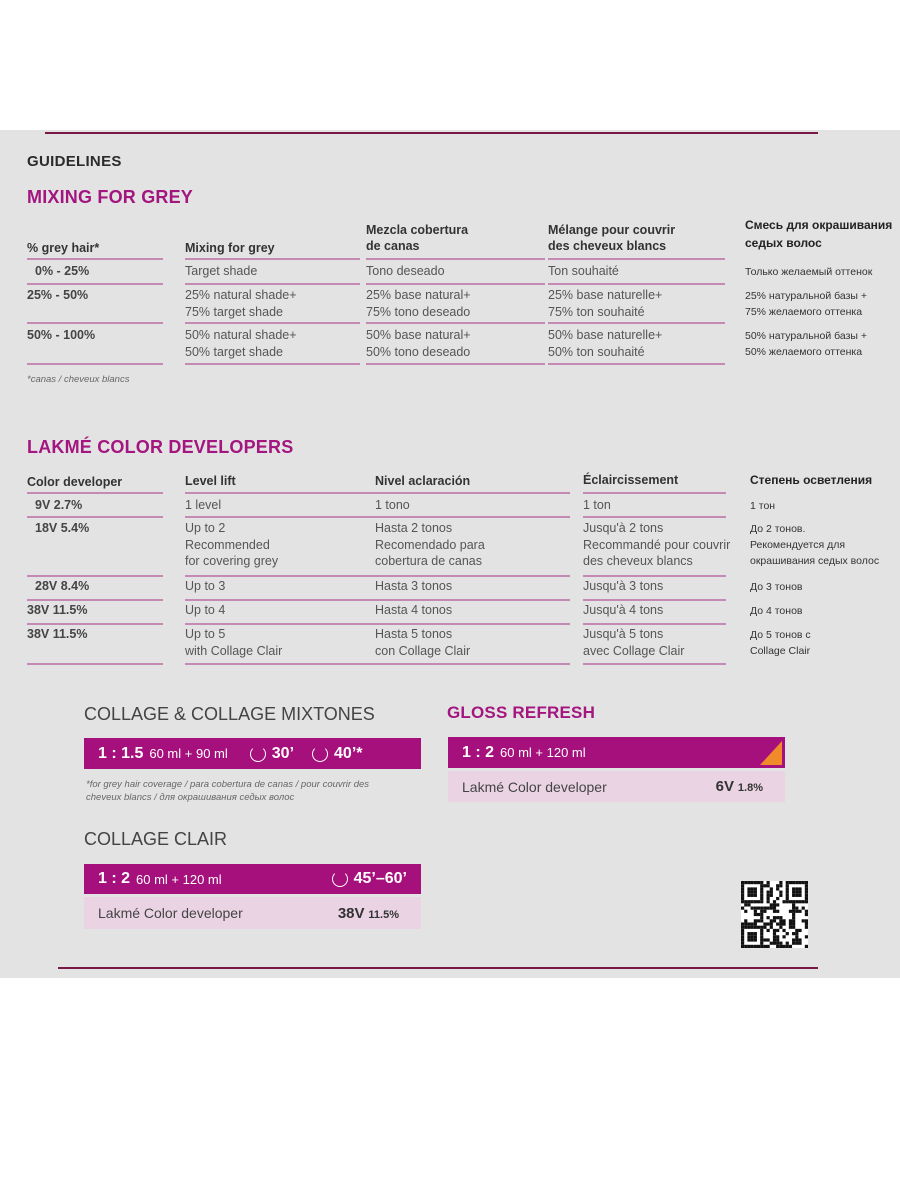 The height and width of the screenshot is (1200, 900). Describe the element at coordinates (229, 714) in the screenshot. I see `collage-title: COLLAGE & COLLAGE MIXTONES` at that location.